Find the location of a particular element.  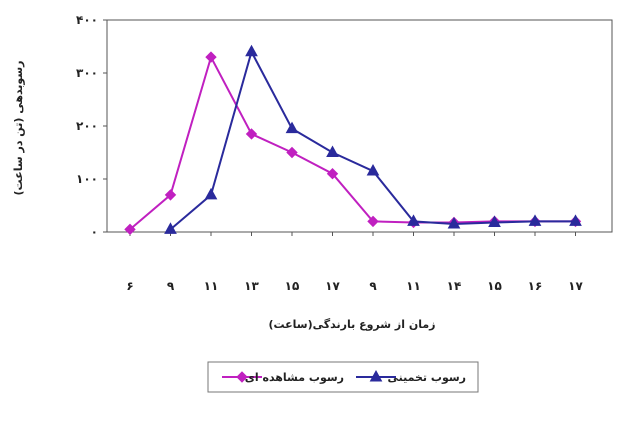

x-tick-label: ۶ is located at coordinates (129, 286).